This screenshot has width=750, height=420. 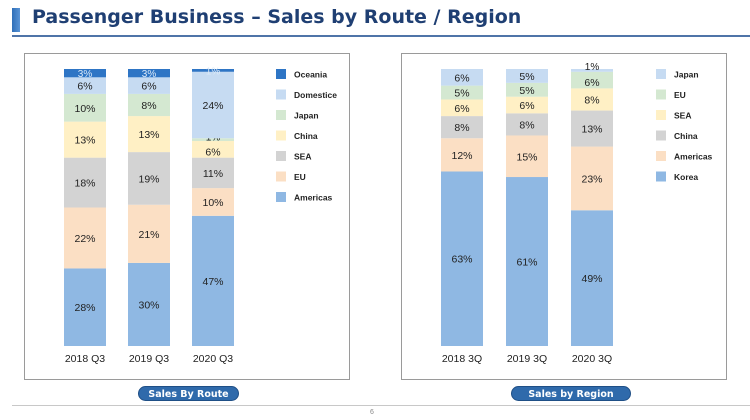 I want to click on data-label-oceania-1: 3%, so click(x=149, y=74).